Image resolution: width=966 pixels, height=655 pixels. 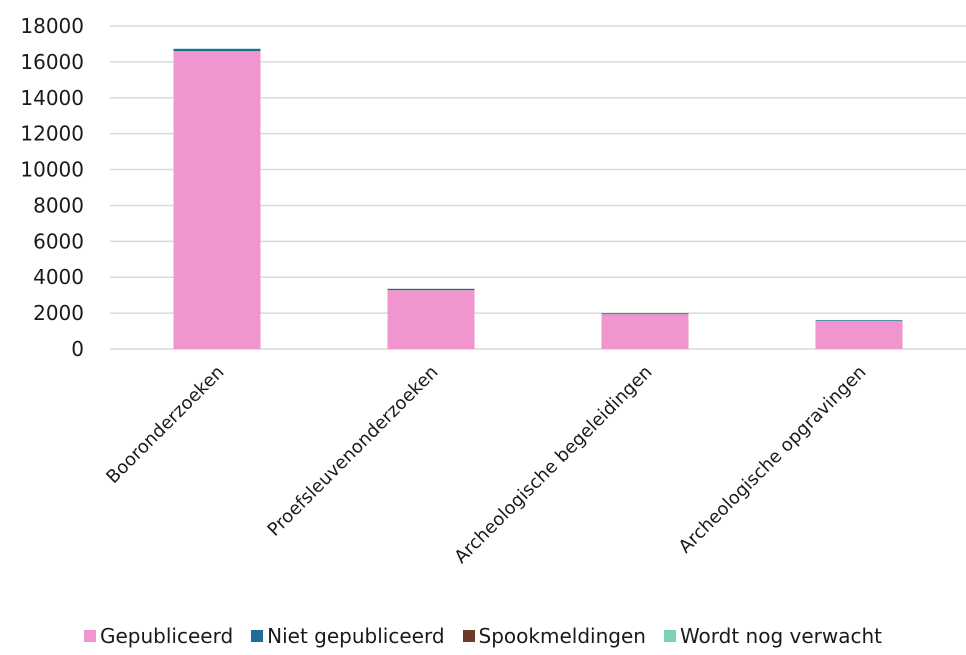 I want to click on legend-item-spookmeldingen: Spookmeldingen, so click(x=554, y=636).